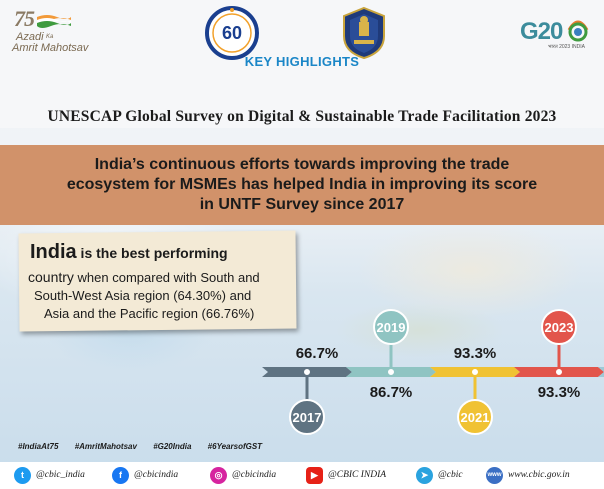 The image size is (604, 489). I want to click on hashtag: #G20India, so click(172, 446).